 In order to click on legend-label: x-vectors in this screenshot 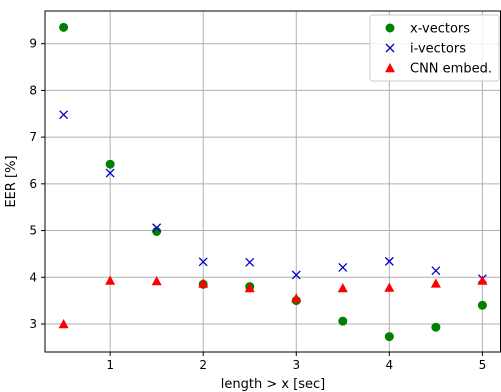, I will do `click(440, 29)`.